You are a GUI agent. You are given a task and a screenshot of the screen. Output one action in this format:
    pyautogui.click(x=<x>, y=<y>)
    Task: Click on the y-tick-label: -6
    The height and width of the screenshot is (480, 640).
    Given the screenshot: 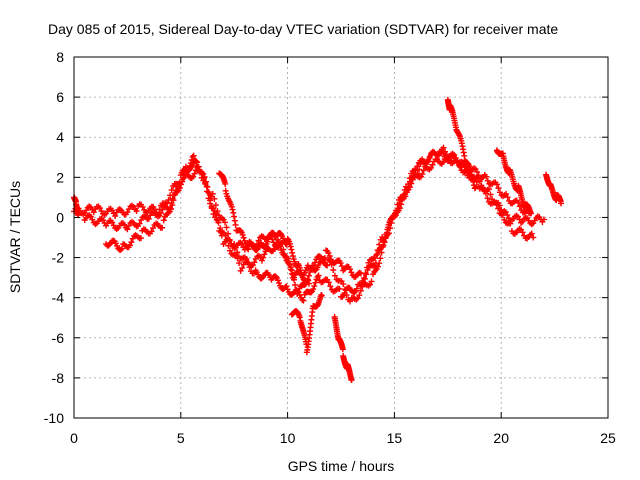 What is the action you would take?
    pyautogui.click(x=58, y=338)
    